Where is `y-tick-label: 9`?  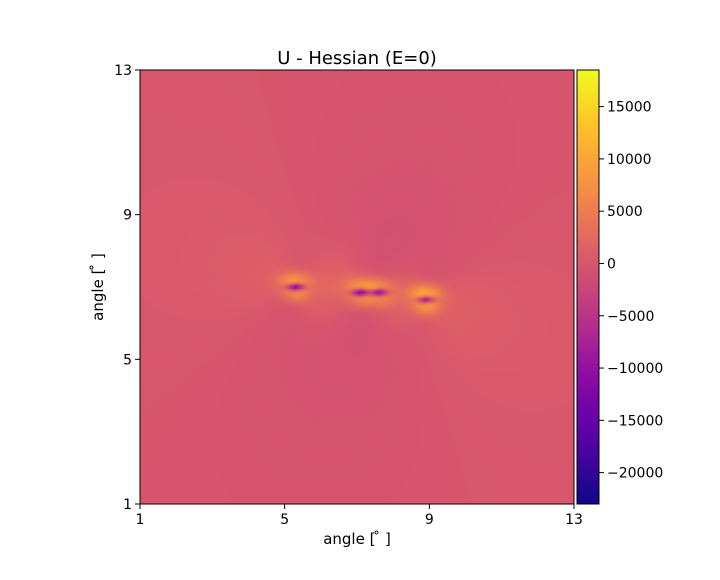 y-tick-label: 9 is located at coordinates (127, 216).